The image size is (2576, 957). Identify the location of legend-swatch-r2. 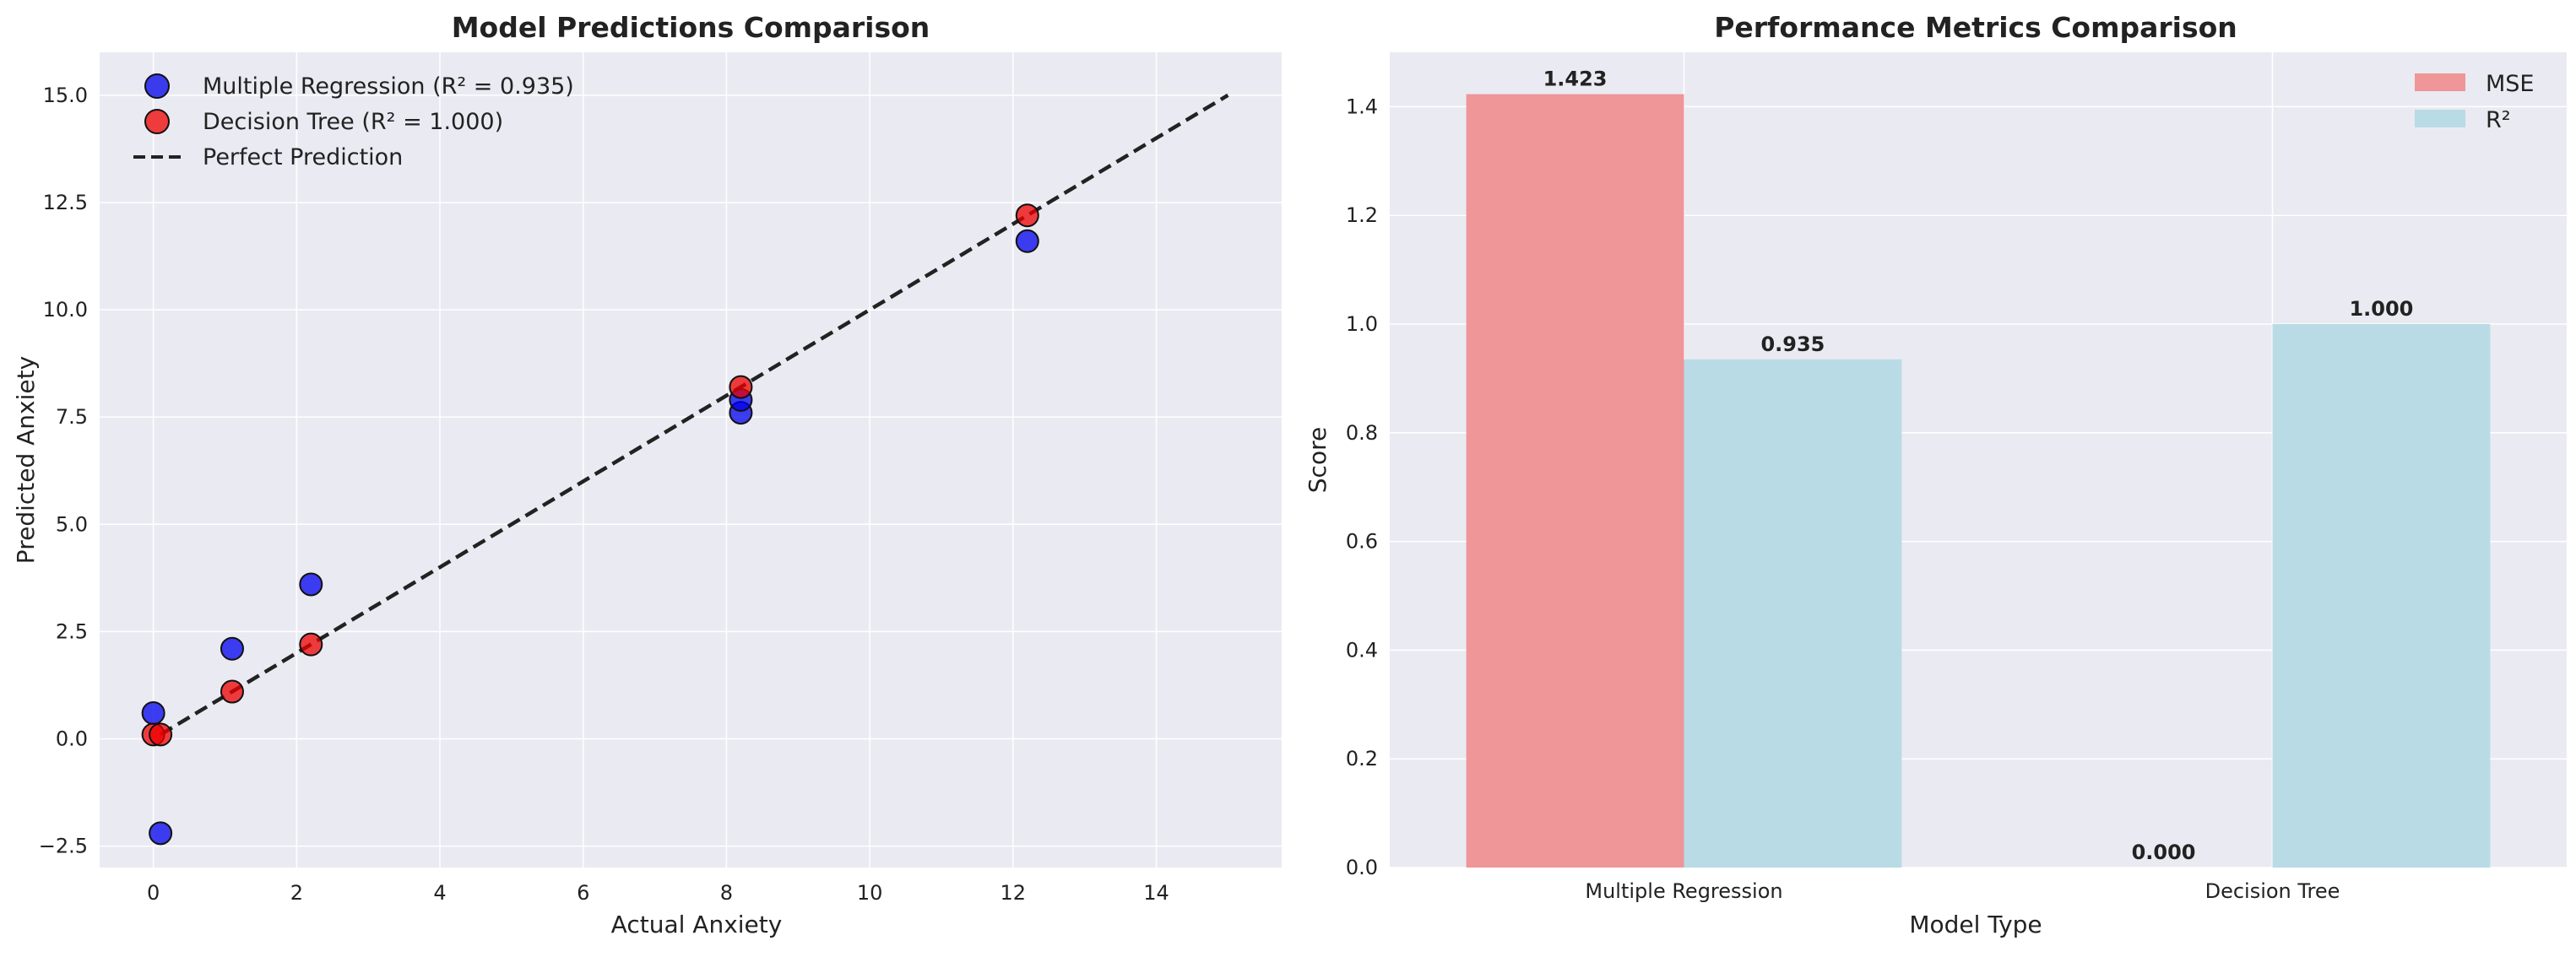
(2440, 119).